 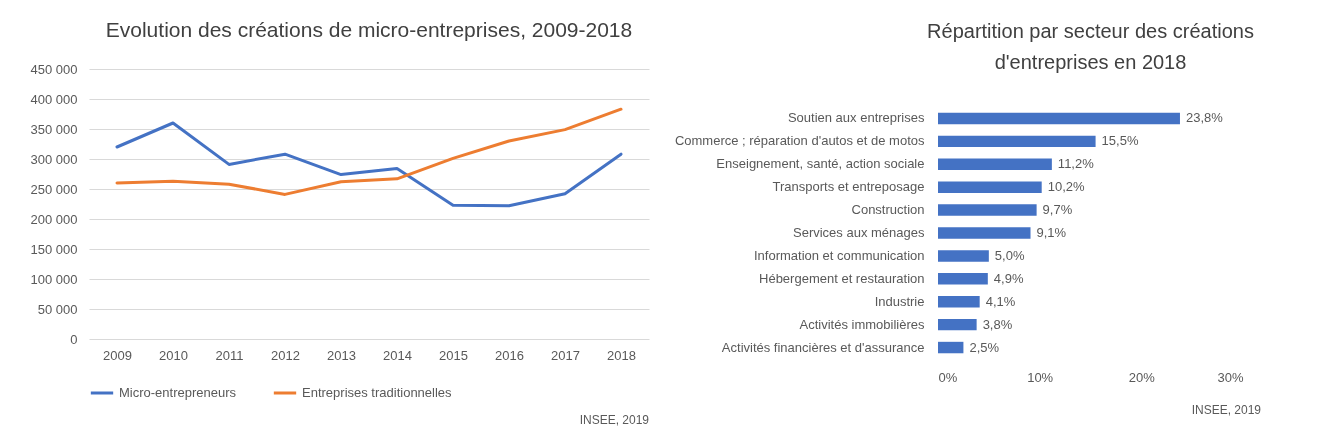 I want to click on y-tick-label: Activités immobilières, so click(x=862, y=324).